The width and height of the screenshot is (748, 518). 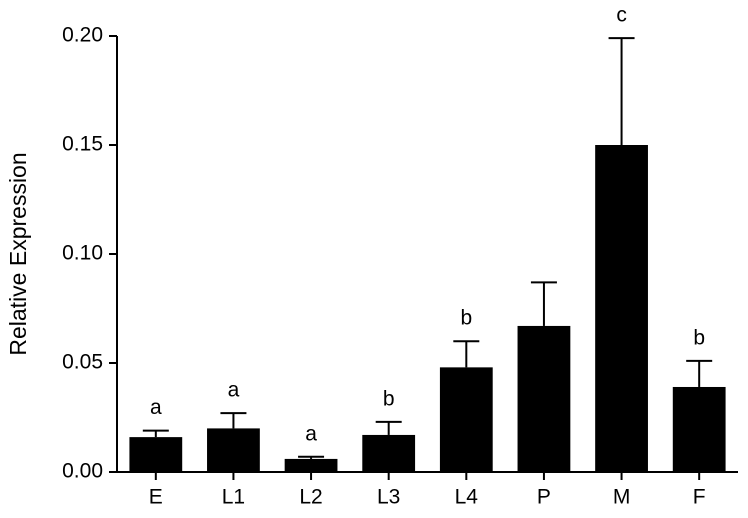 I want to click on y-tick-label: 0.15, so click(x=82, y=144).